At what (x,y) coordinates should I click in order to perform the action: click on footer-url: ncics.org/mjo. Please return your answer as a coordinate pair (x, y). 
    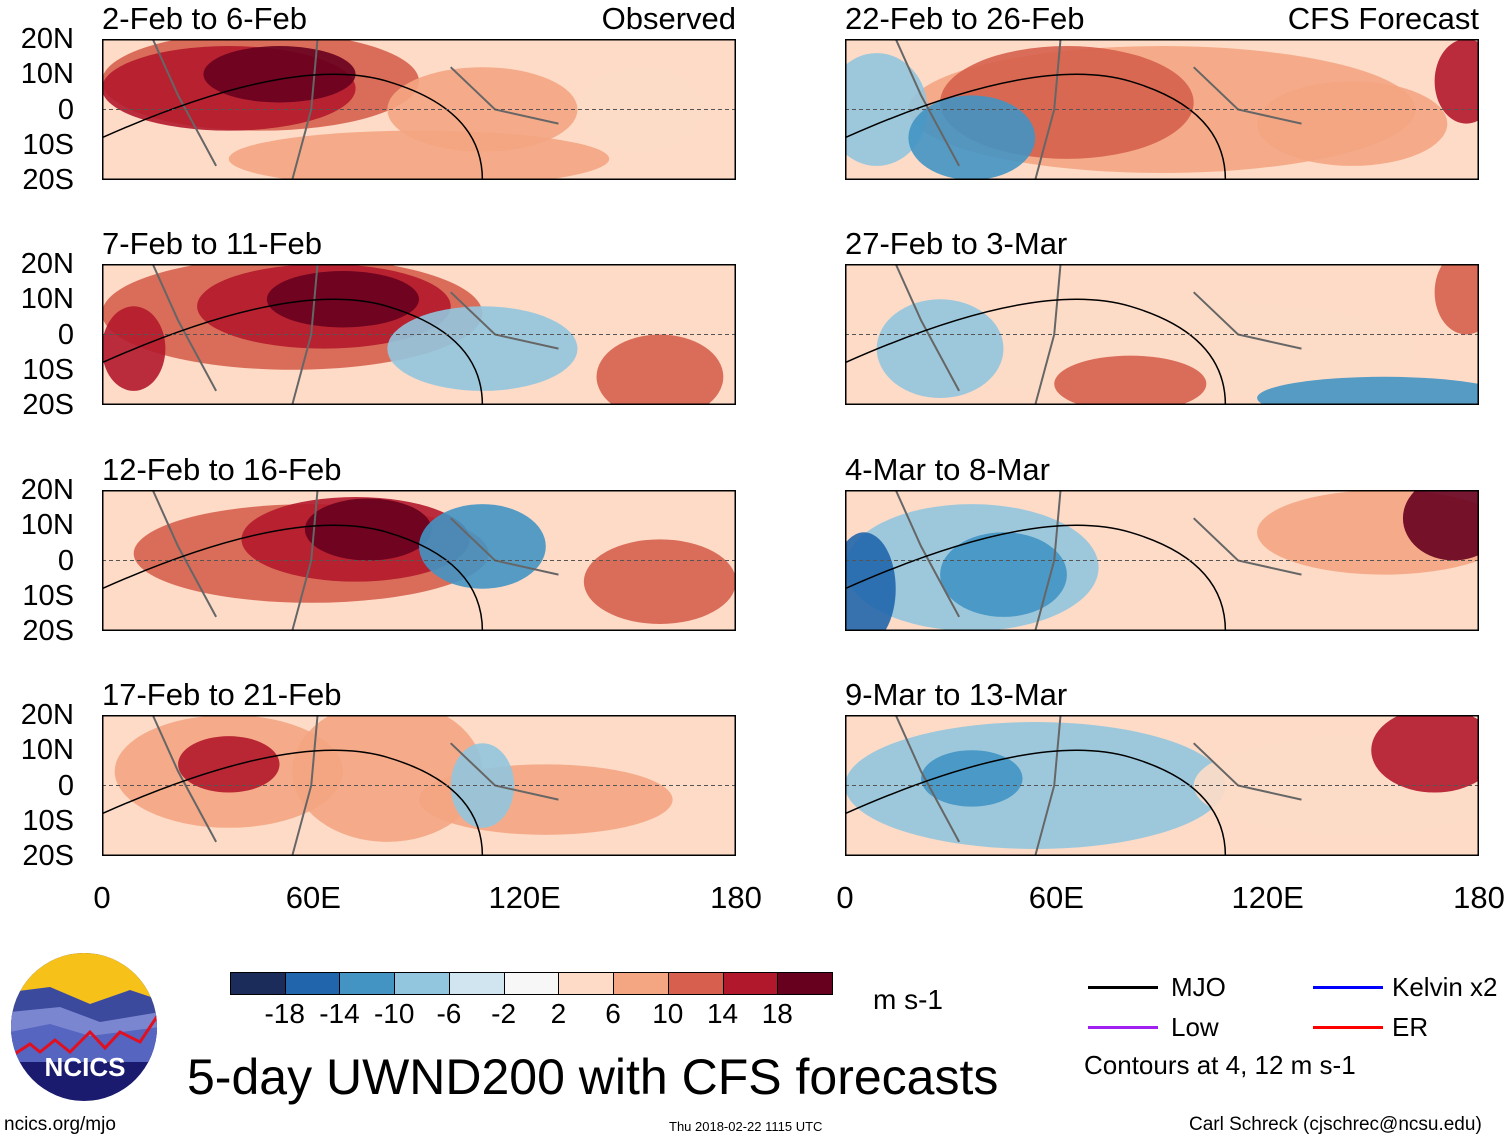
    Looking at the image, I should click on (60, 1124).